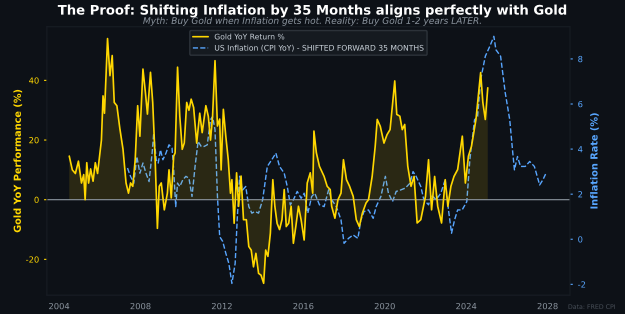  What do you see at coordinates (582, 284) in the screenshot?
I see `y2-tick-label: -2` at bounding box center [582, 284].